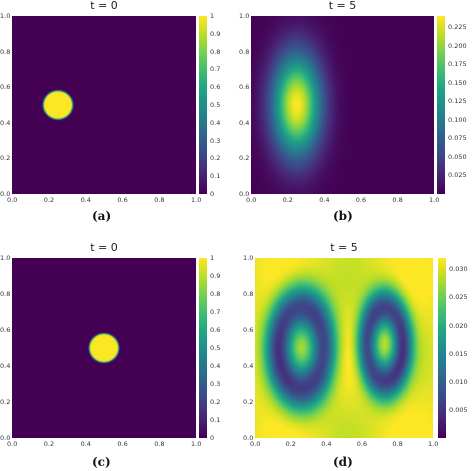 The image size is (474, 471). What do you see at coordinates (458, 353) in the screenshot?
I see `colorbar-tick-label: 0.015` at bounding box center [458, 353].